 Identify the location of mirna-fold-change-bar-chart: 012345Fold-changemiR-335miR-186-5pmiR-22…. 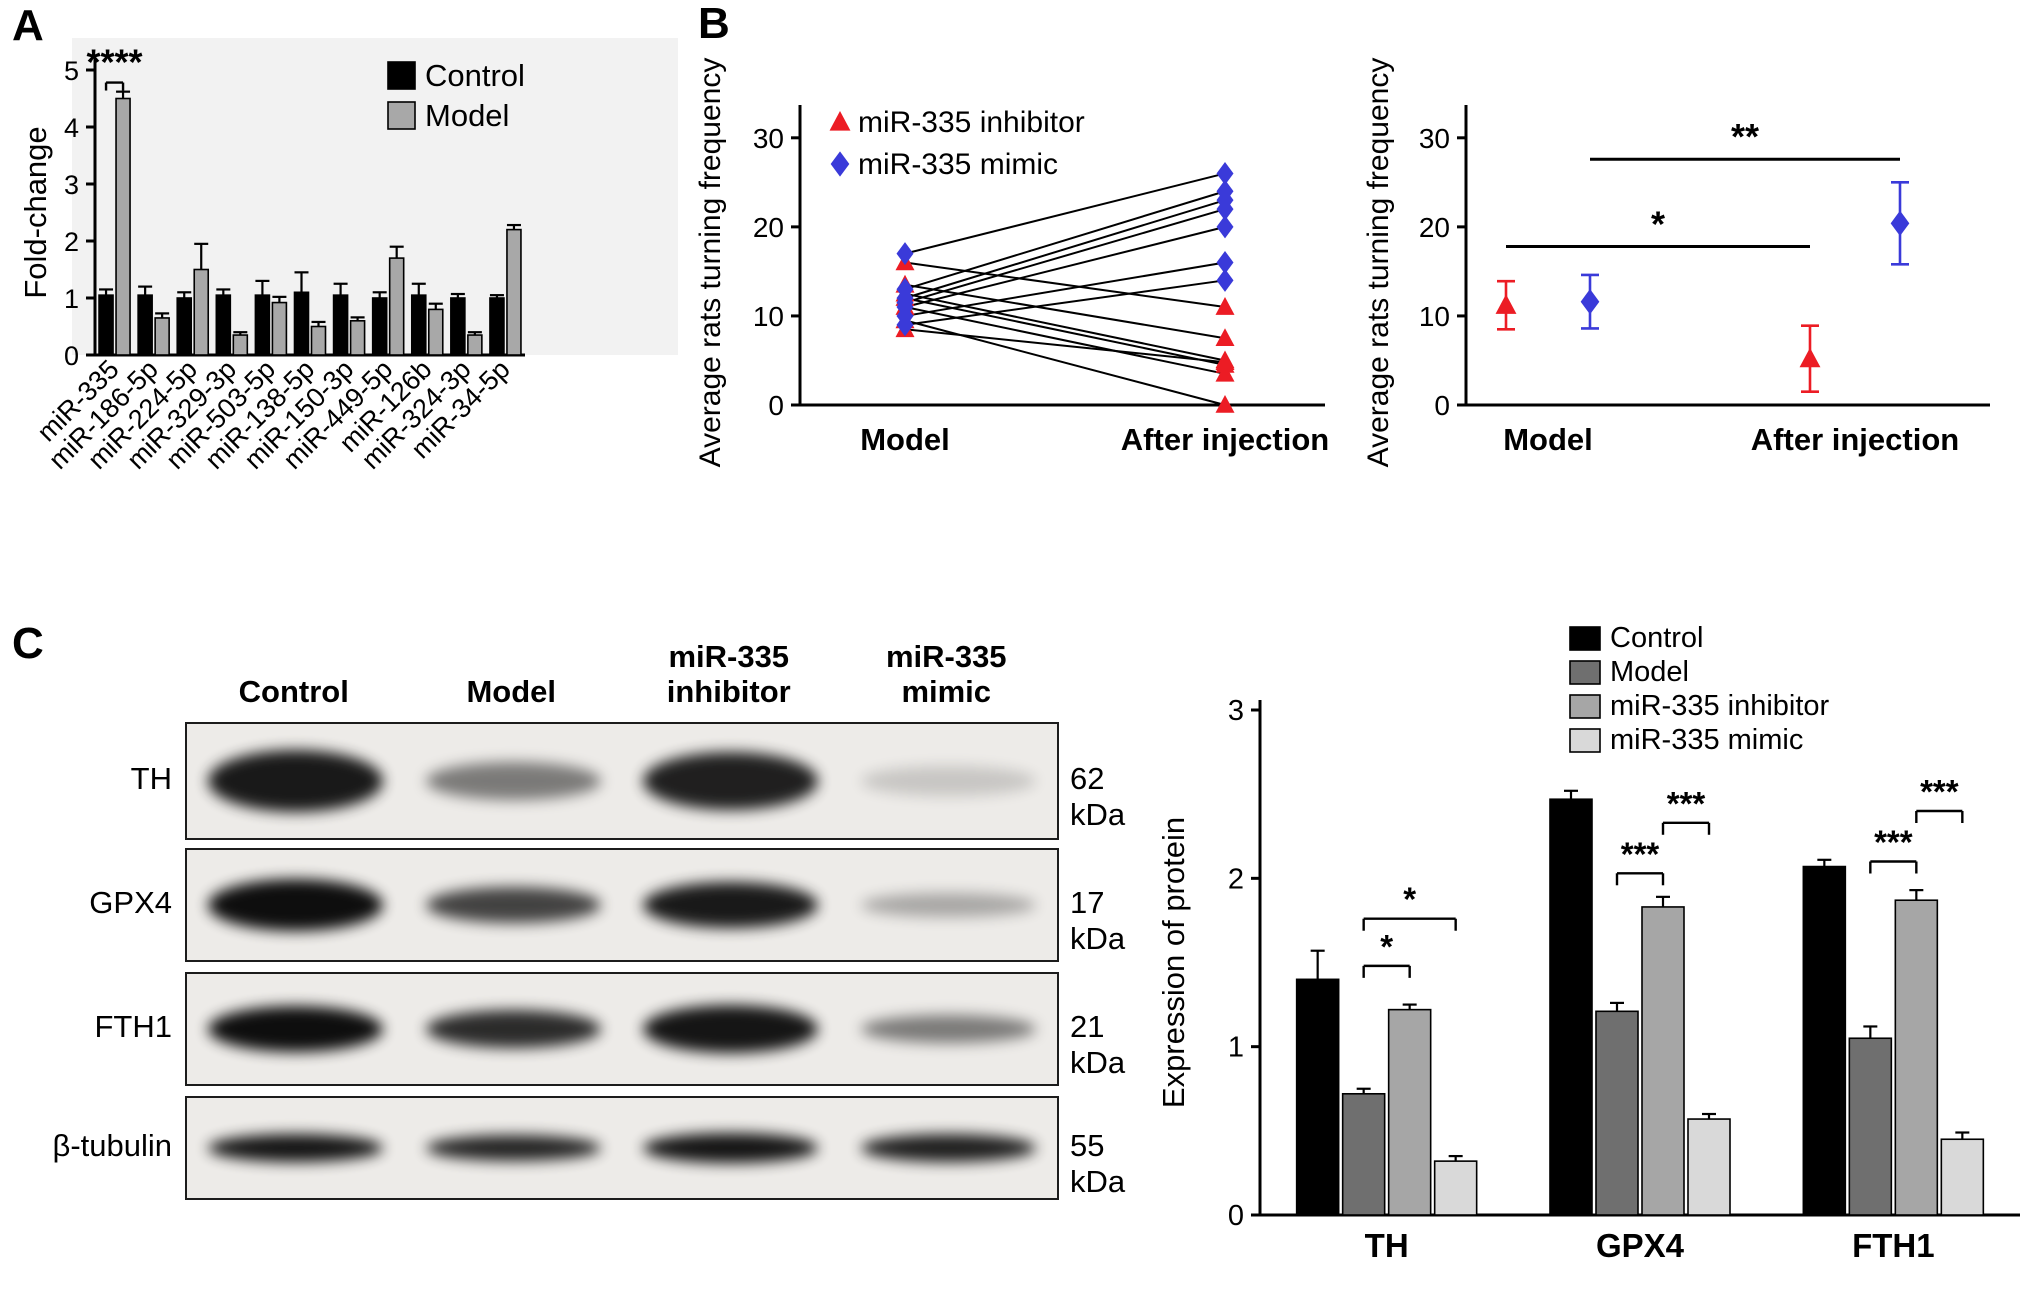
(349, 256).